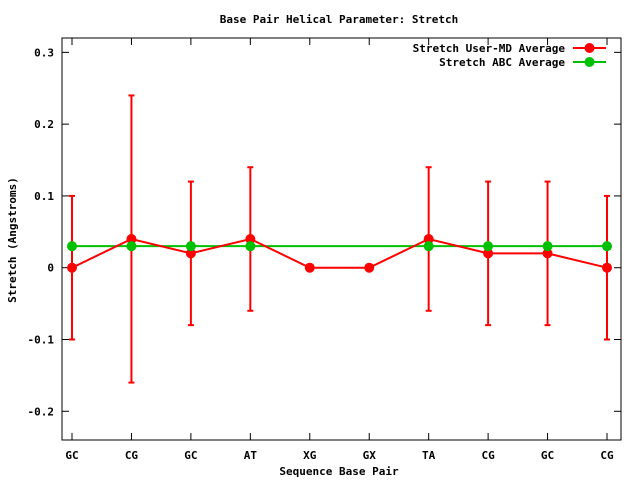  Describe the element at coordinates (44, 196) in the screenshot. I see `y-tick-label: 0.1` at that location.